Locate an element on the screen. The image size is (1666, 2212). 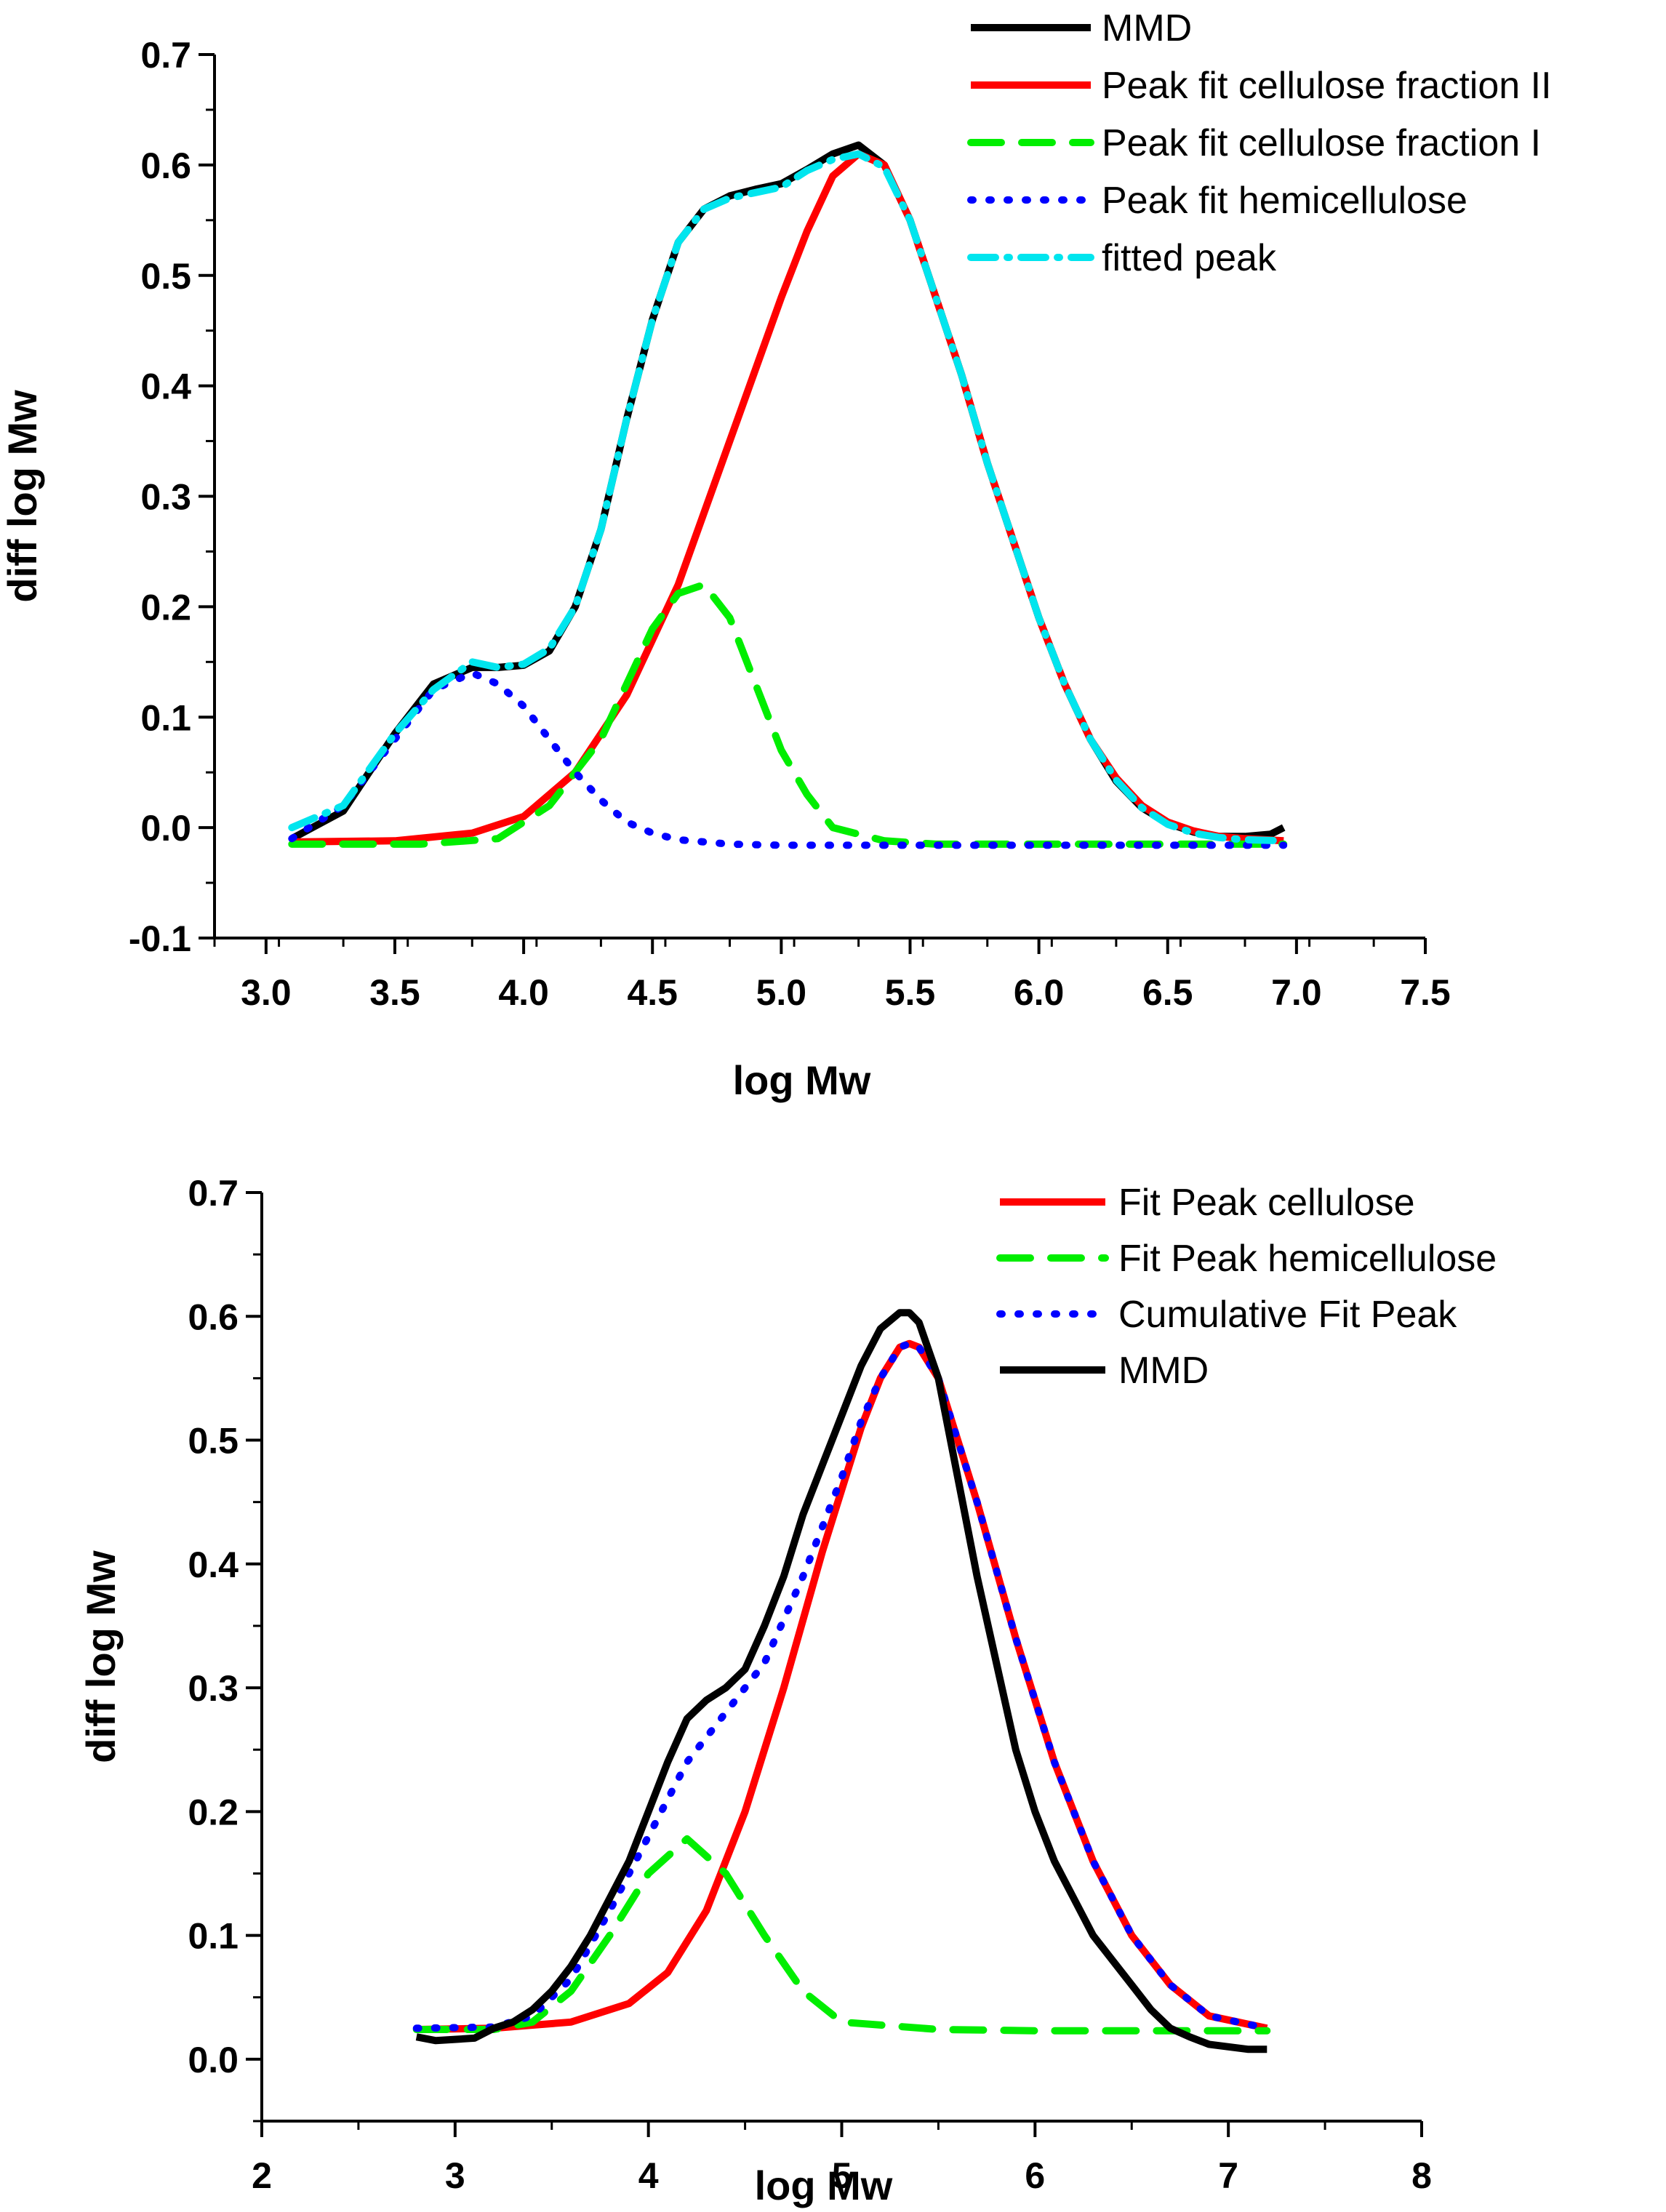
x-tick-label: 3.0 is located at coordinates (266, 992).